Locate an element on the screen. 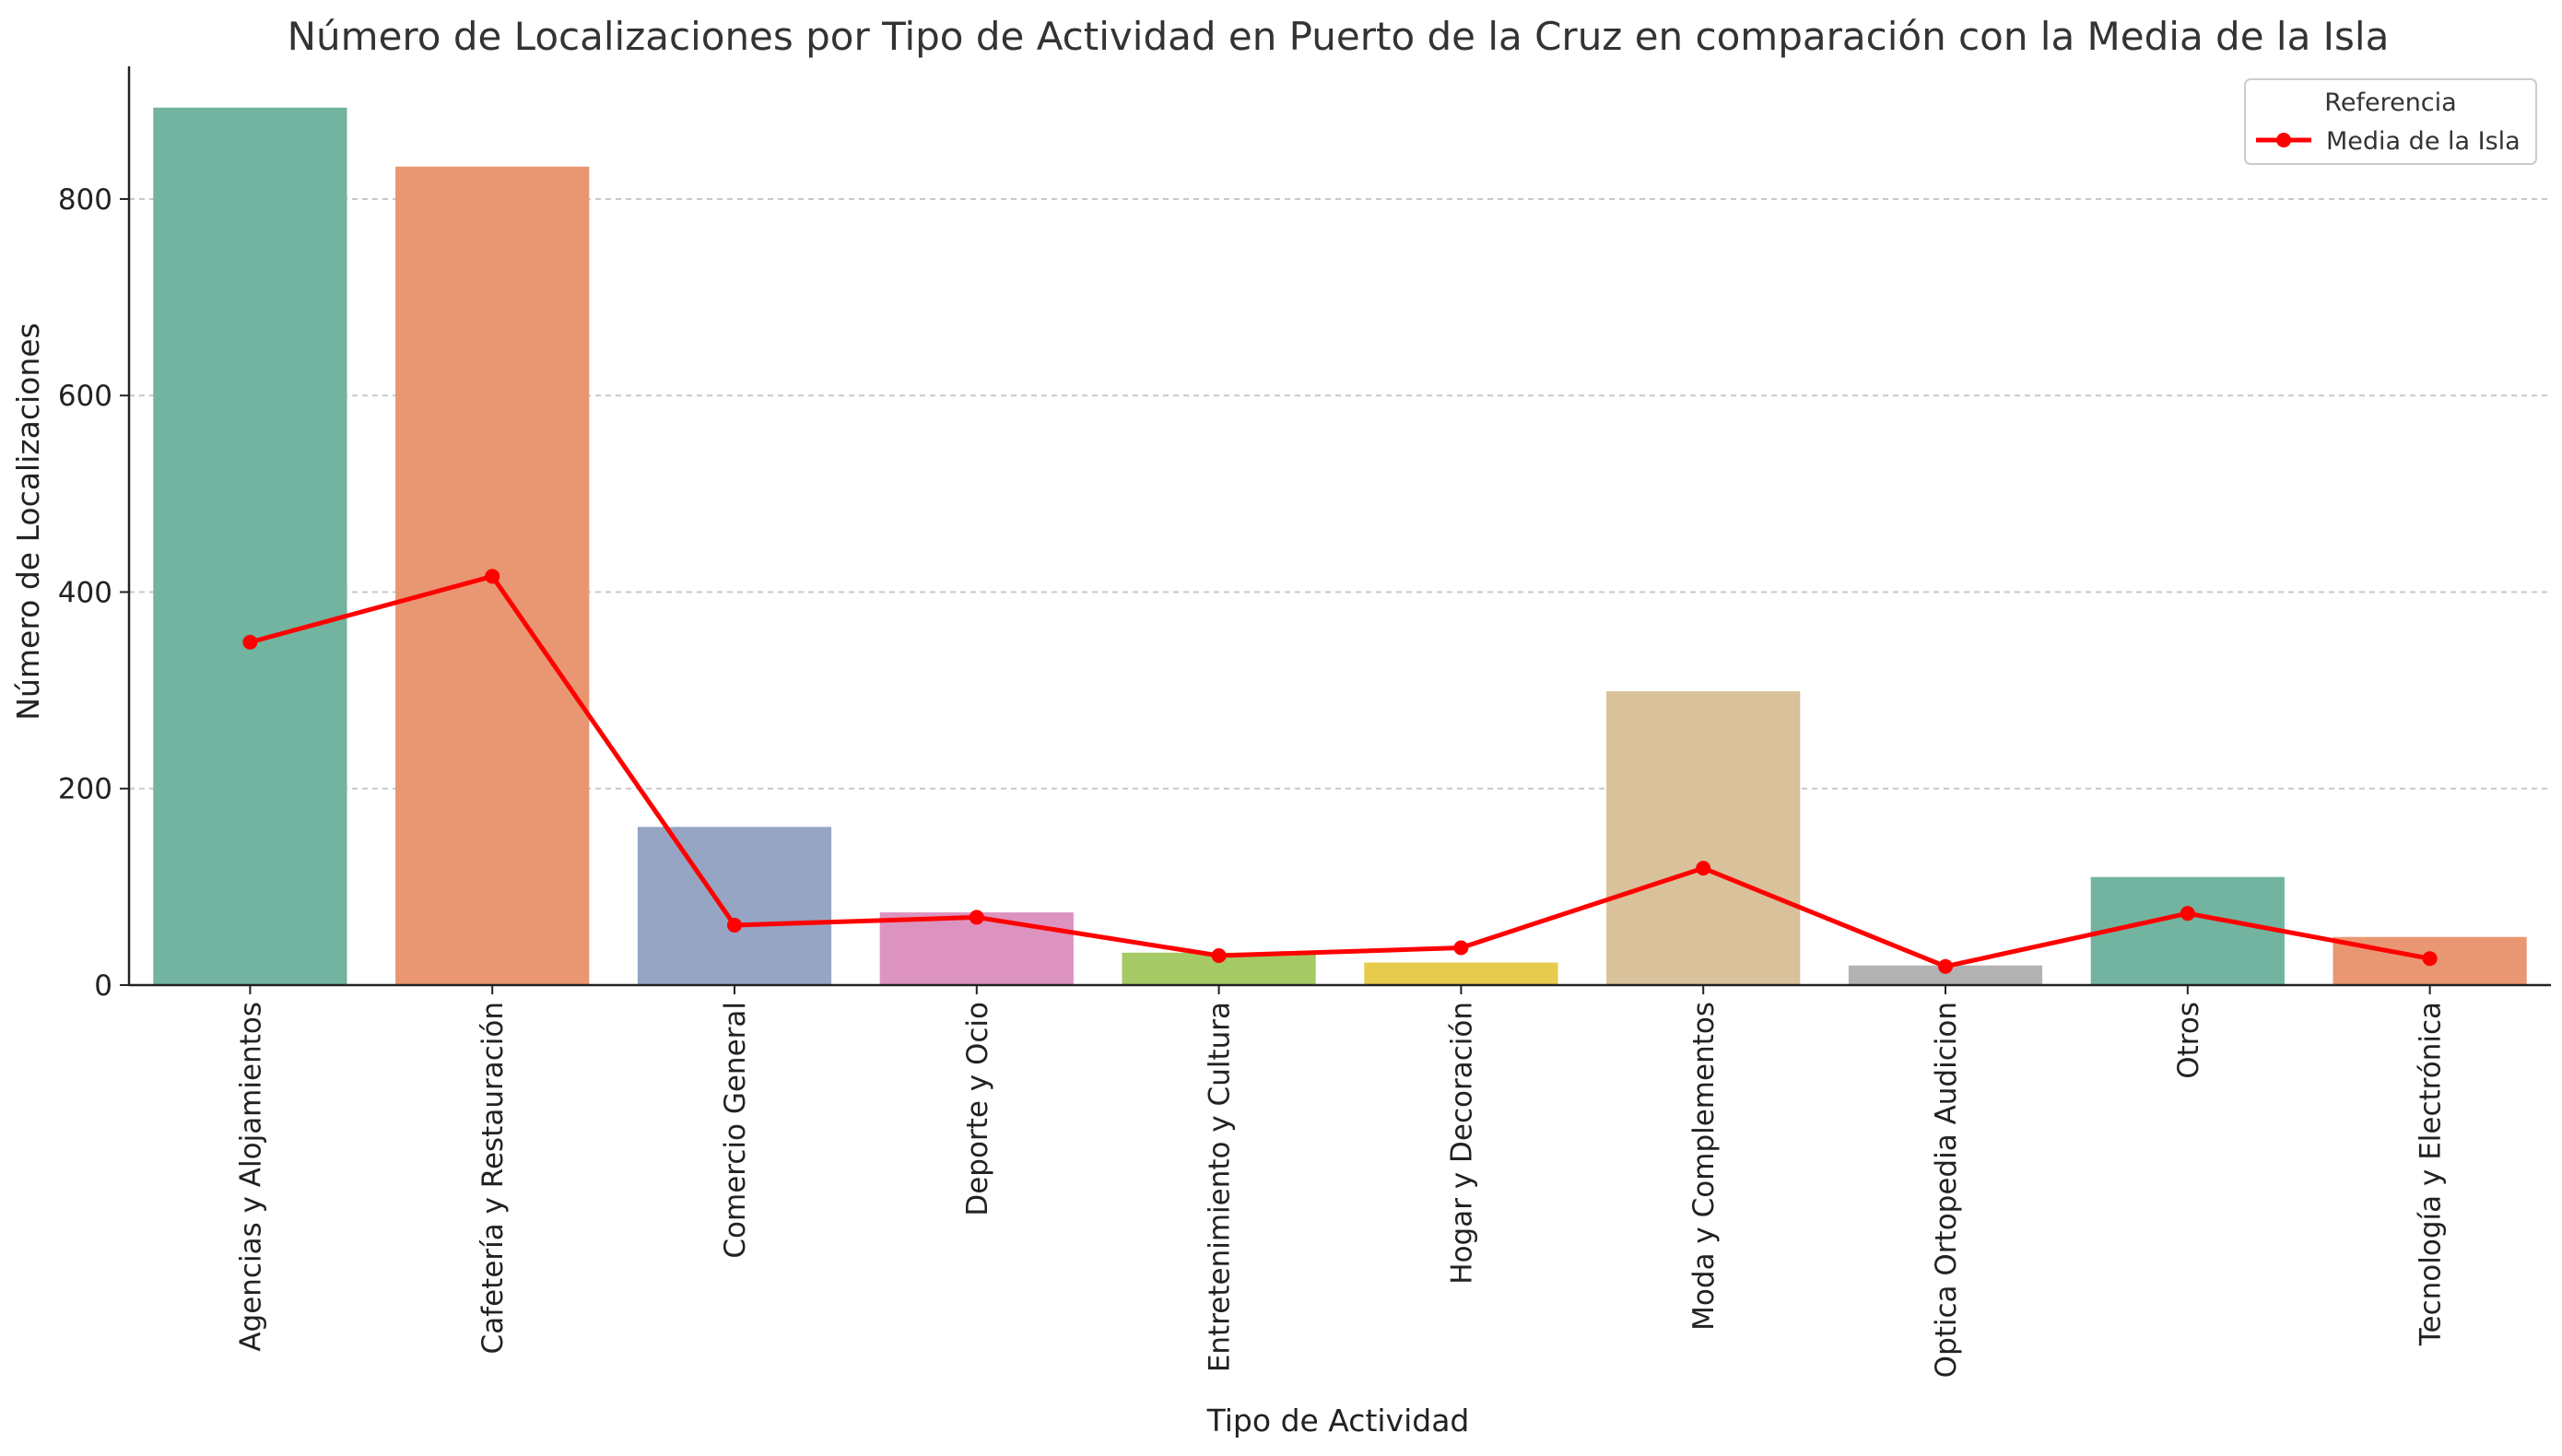 This screenshot has height=1456, width=2562. y-tick-label: 400 is located at coordinates (85, 592).